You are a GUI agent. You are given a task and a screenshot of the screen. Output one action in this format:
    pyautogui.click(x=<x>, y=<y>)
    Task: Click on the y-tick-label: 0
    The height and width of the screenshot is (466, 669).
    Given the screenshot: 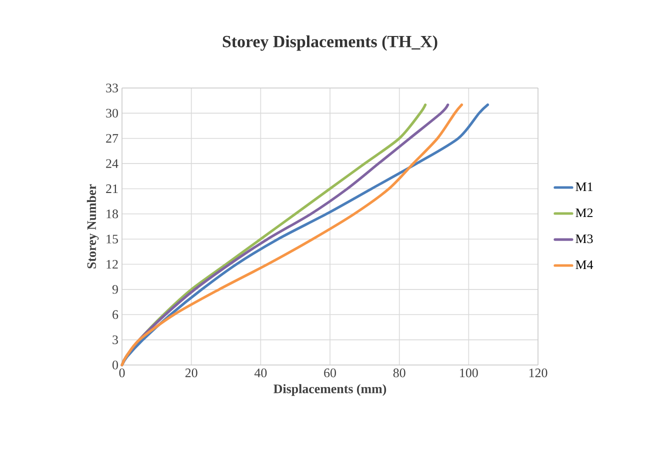 What is the action you would take?
    pyautogui.click(x=115, y=365)
    